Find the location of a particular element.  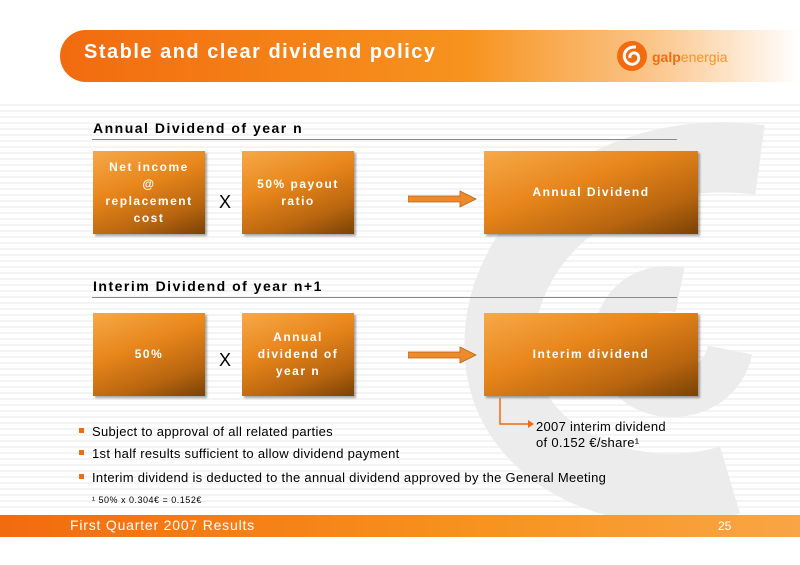

annual-dividend-of-year-box: Annual dividend of year n is located at coordinates (298, 354).